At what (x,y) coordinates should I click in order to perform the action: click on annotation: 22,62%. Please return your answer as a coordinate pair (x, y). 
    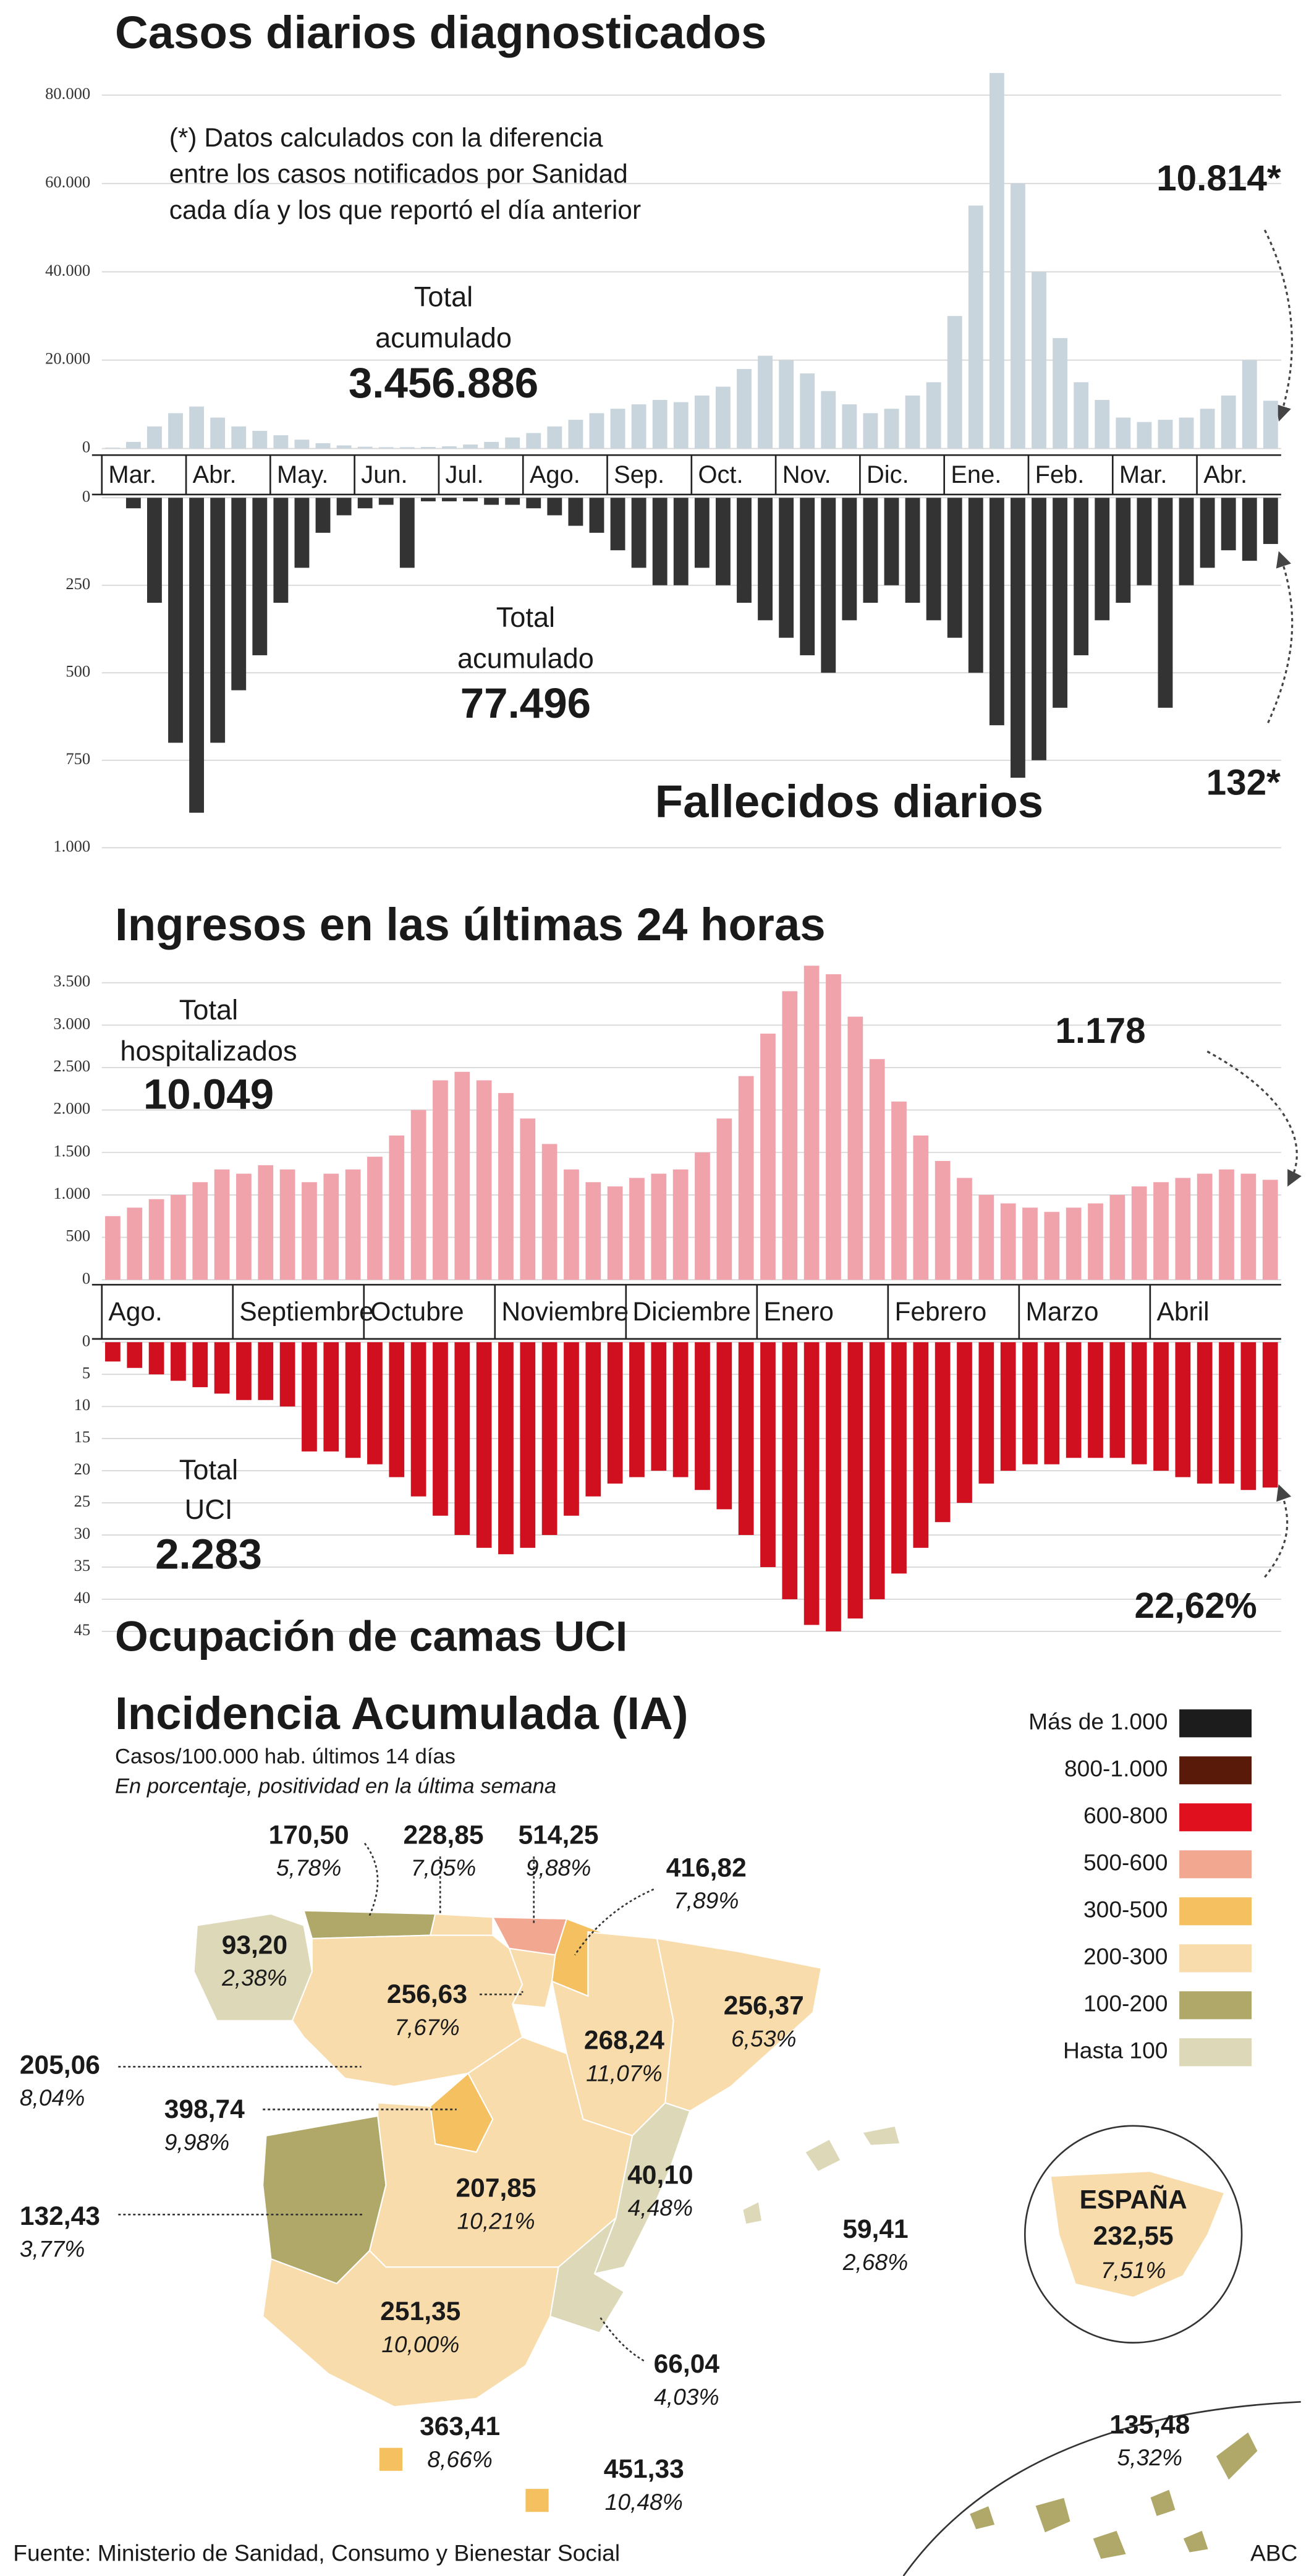
    Looking at the image, I should click on (1196, 1606).